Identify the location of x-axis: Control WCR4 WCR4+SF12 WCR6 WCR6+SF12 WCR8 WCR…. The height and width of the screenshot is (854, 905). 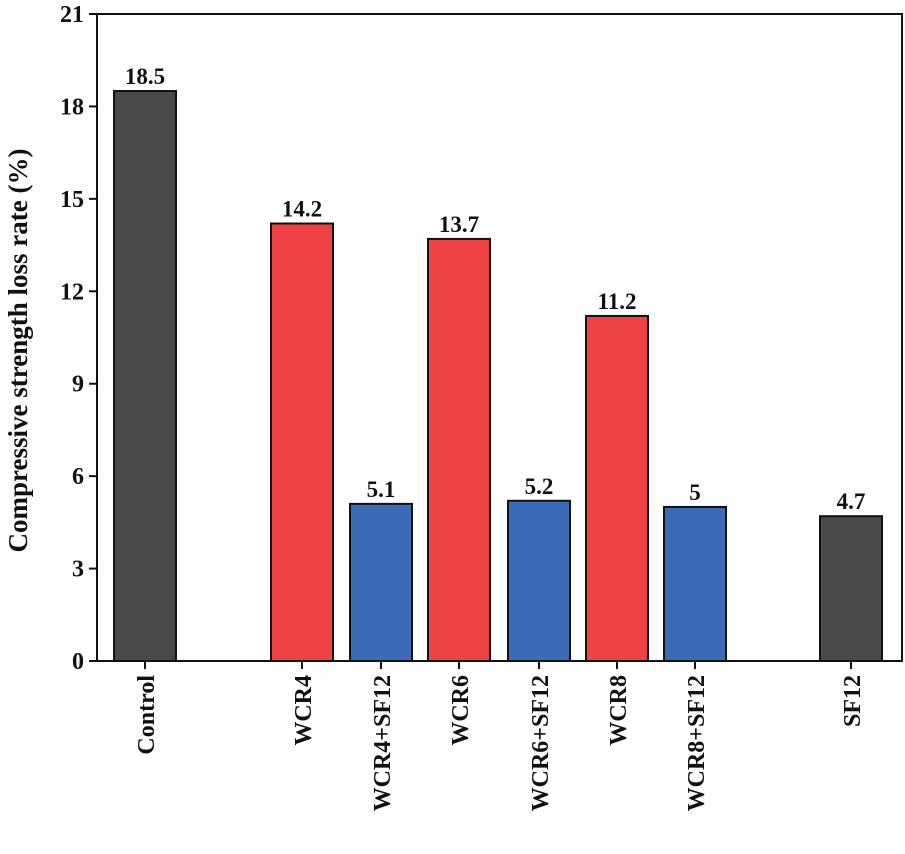
(500, 736).